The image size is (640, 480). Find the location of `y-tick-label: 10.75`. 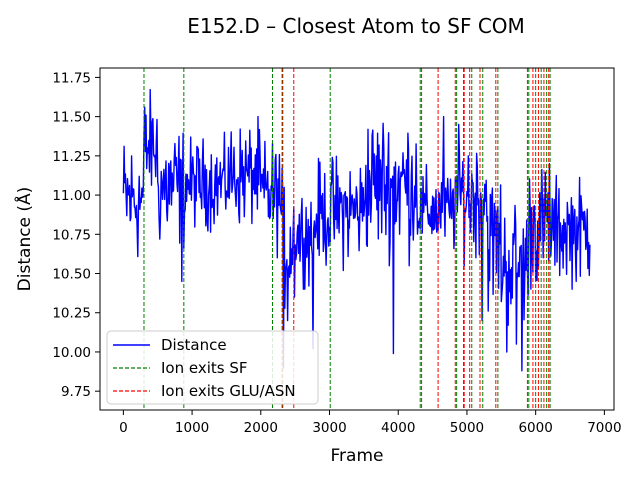

y-tick-label: 10.75 is located at coordinates (71, 235).